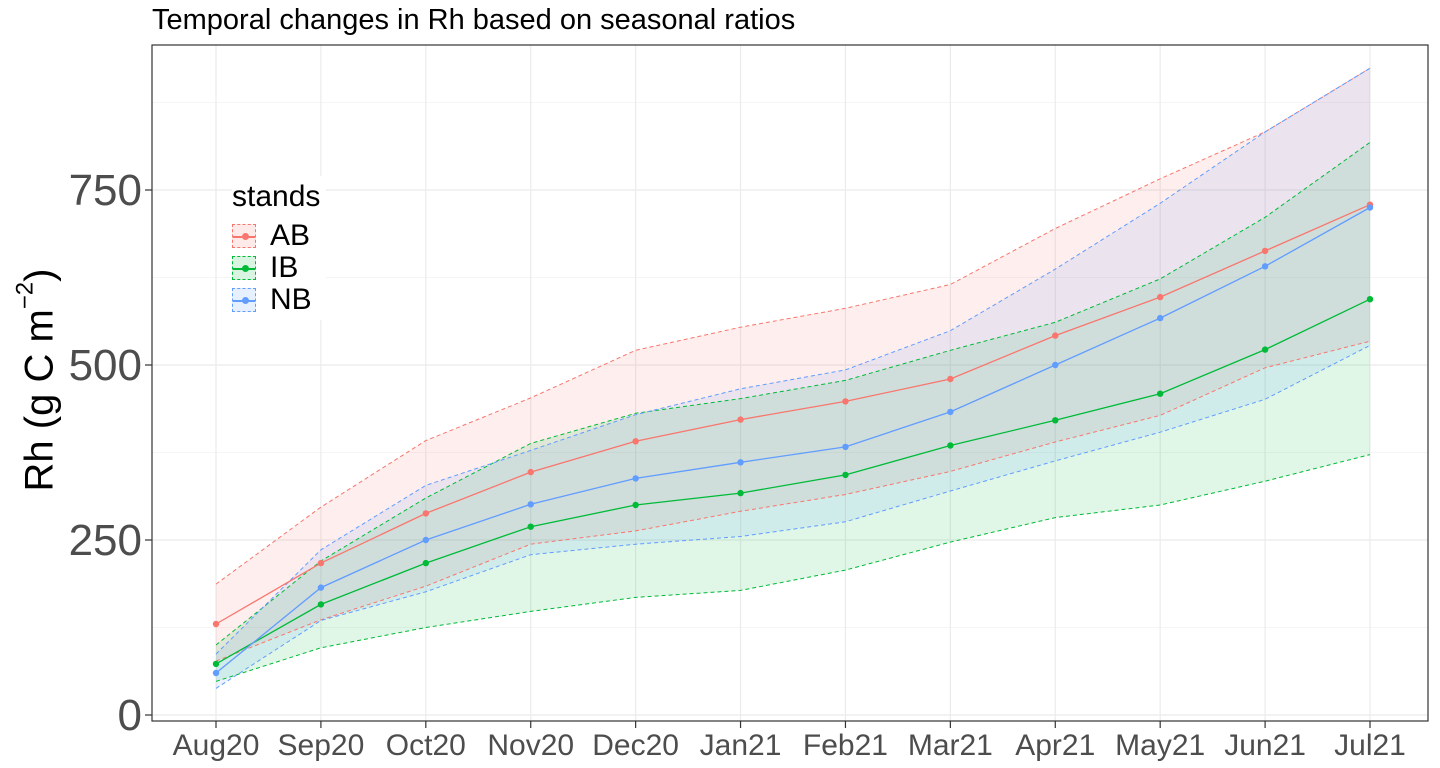  I want to click on legend-title: stands, so click(276, 196).